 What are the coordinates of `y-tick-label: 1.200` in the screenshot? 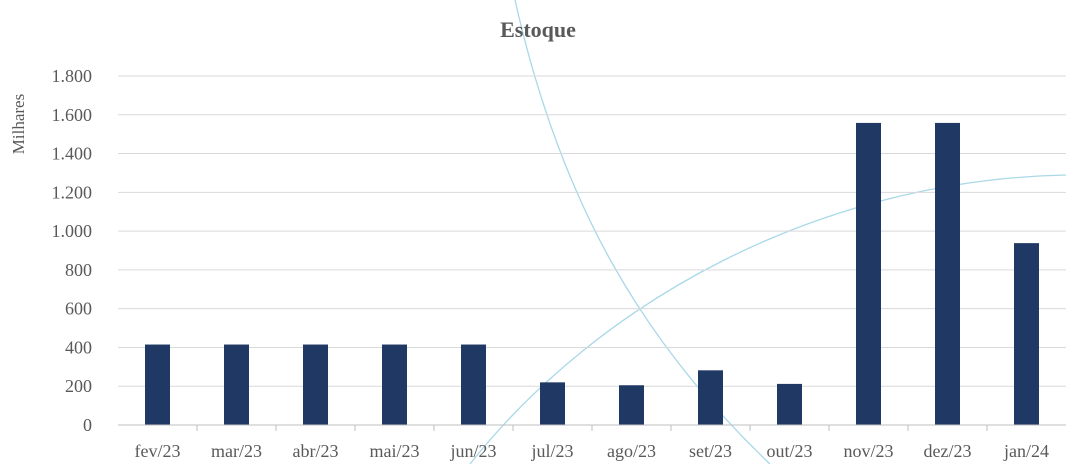 It's located at (72, 192).